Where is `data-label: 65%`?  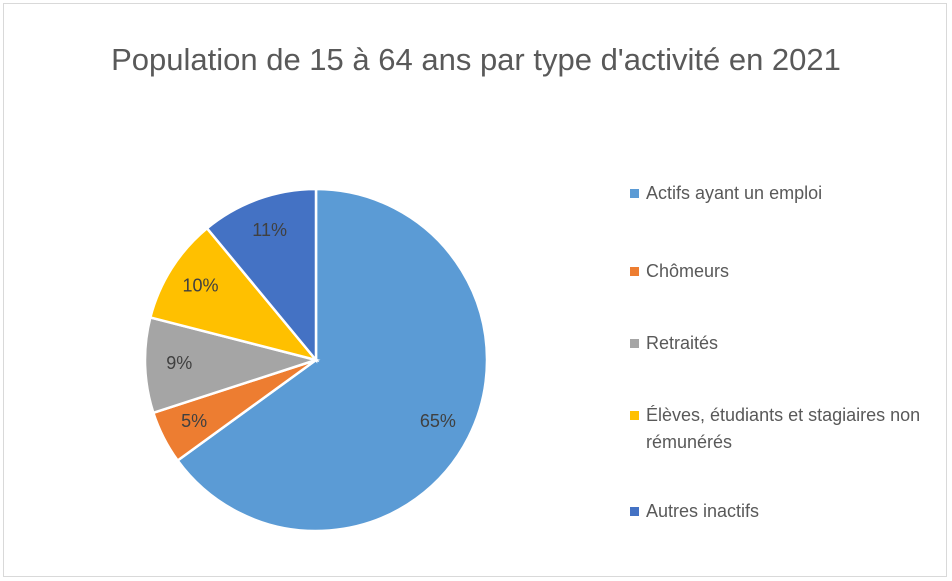 data-label: 65% is located at coordinates (438, 421).